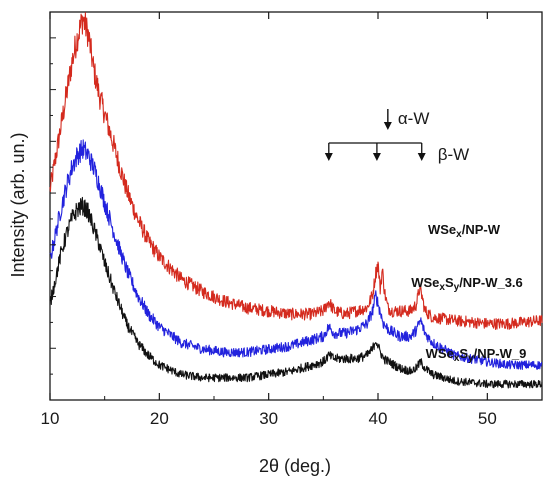 This screenshot has height=487, width=550. Describe the element at coordinates (500, 353) in the screenshot. I see `label-segment: /NP-W_9` at that location.